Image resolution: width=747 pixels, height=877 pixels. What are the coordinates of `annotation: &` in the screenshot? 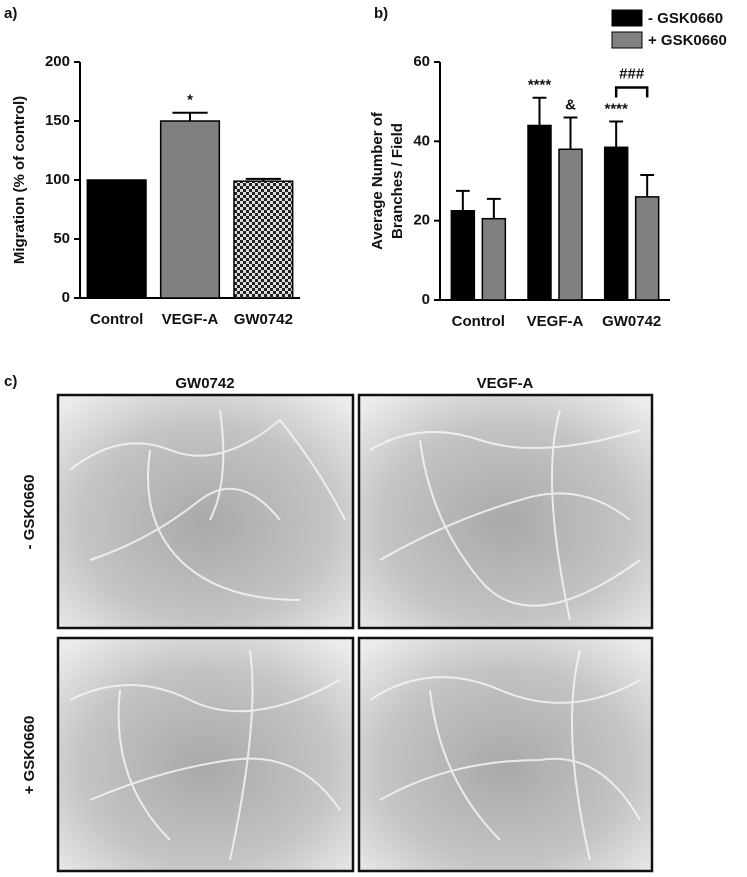 It's located at (570, 105).